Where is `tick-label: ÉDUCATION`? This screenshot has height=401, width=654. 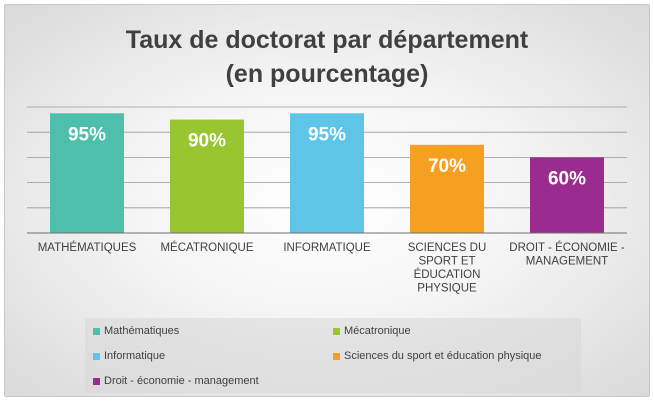 tick-label: ÉDUCATION is located at coordinates (447, 274).